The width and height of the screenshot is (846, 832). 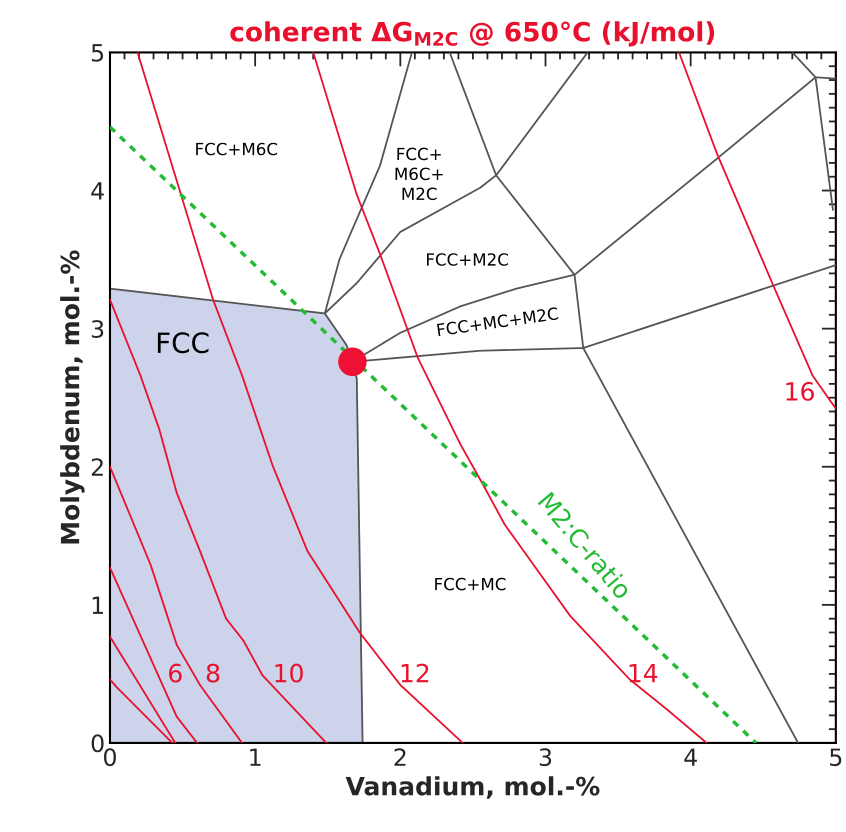 What do you see at coordinates (400, 757) in the screenshot?
I see `x-tick-label: 2` at bounding box center [400, 757].